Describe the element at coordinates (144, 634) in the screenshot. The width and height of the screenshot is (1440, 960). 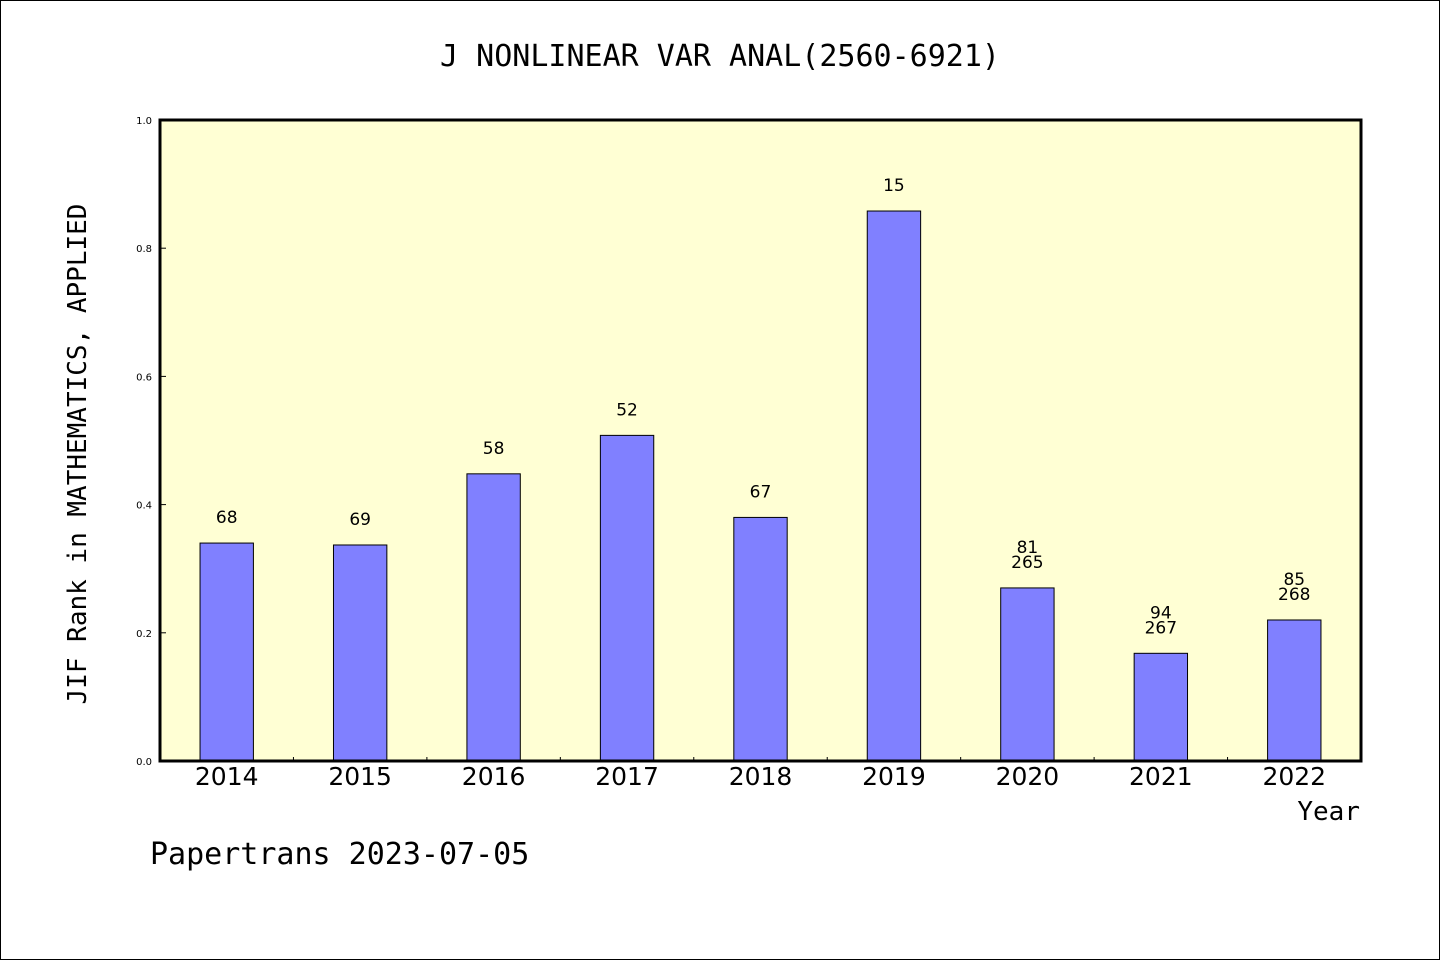
I see `y-tick-label: 0.2` at that location.